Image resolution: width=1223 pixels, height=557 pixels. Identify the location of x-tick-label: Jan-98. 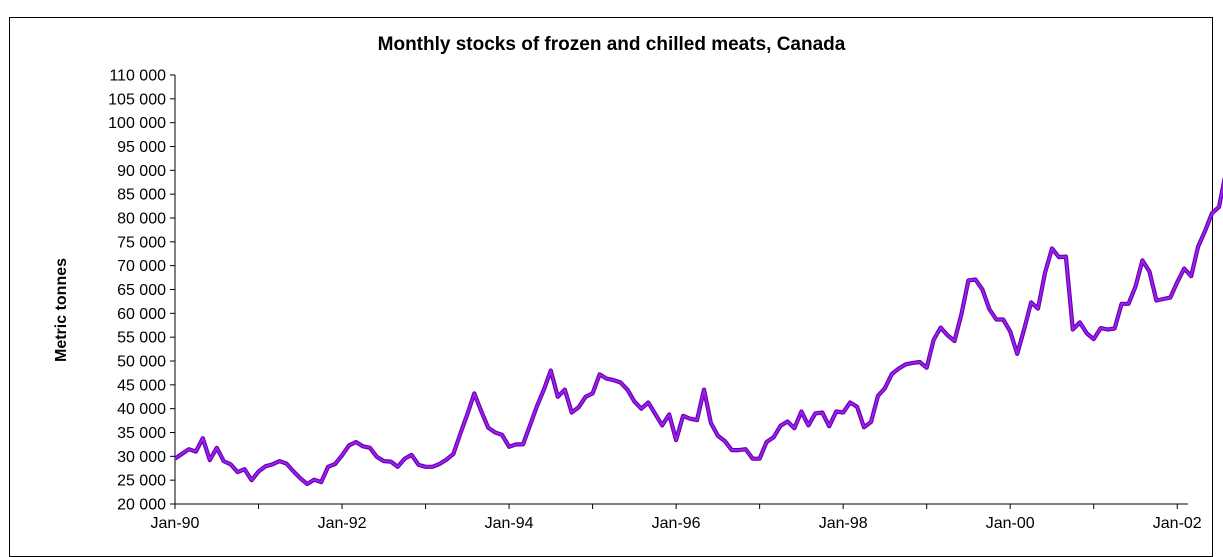
(843, 523).